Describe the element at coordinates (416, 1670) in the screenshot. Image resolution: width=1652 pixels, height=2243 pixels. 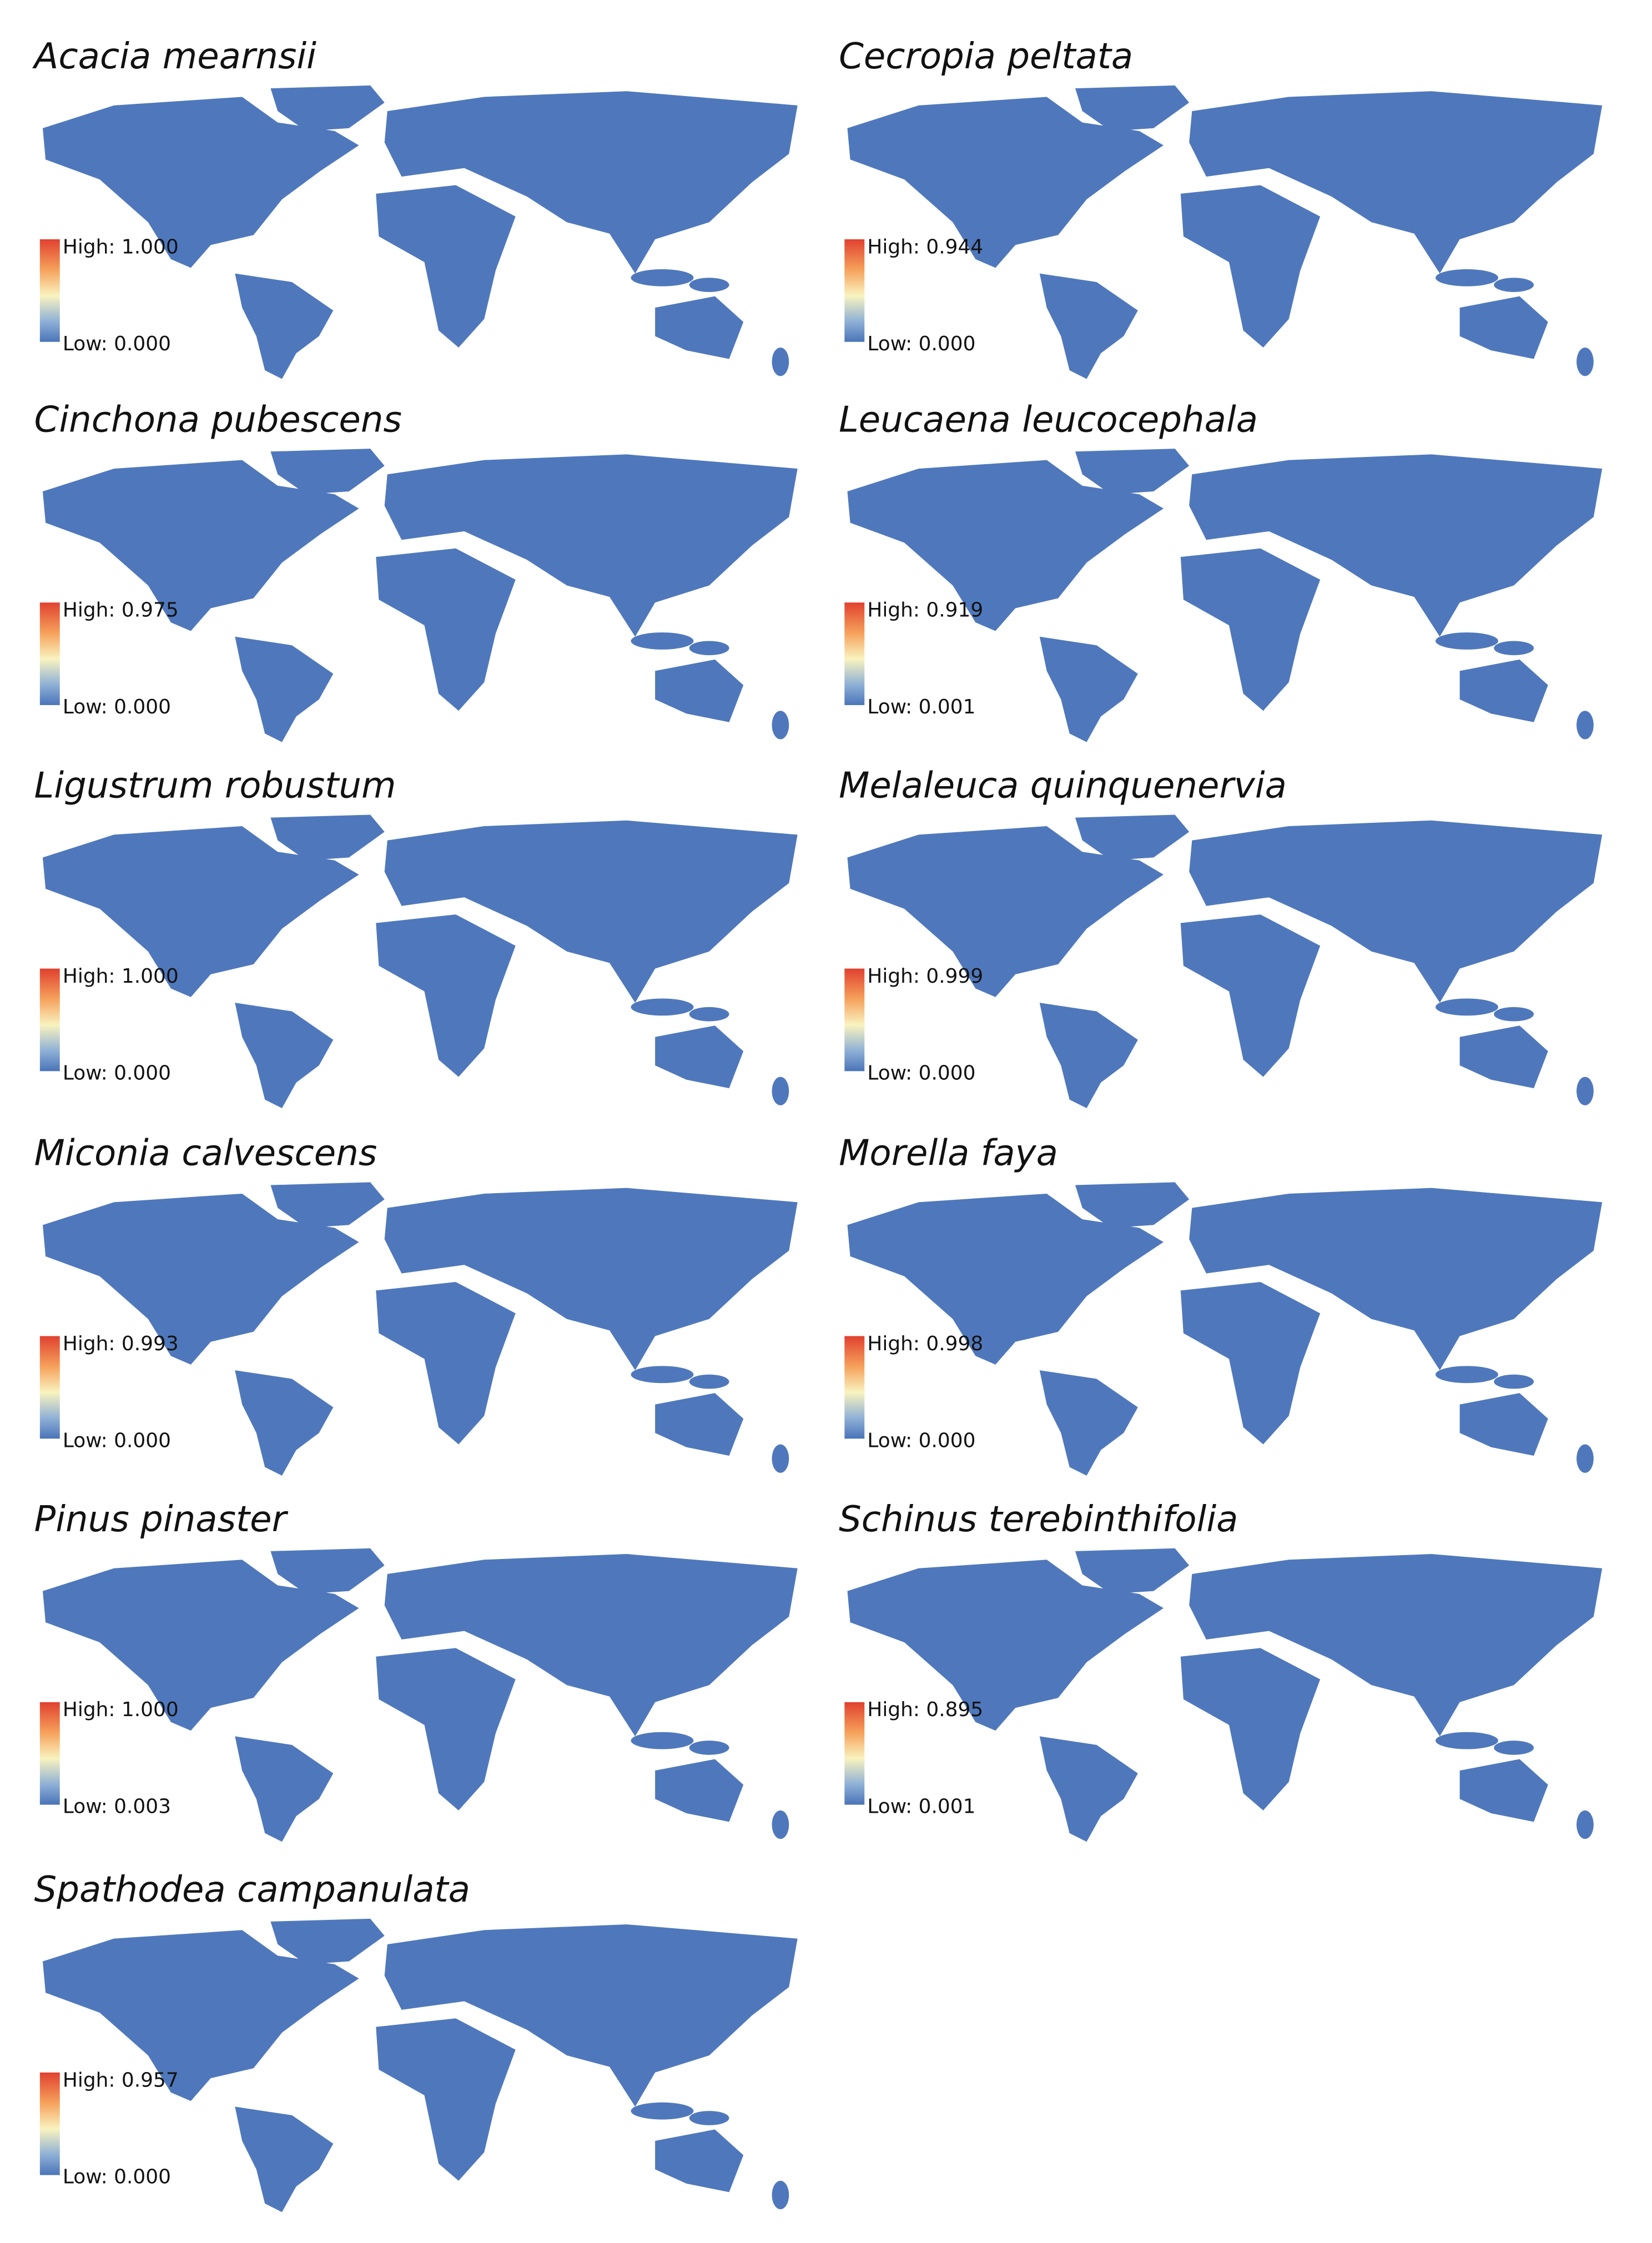
I see `map-panel: Pinus pinaster High: 1.000 Low: 0.003` at that location.